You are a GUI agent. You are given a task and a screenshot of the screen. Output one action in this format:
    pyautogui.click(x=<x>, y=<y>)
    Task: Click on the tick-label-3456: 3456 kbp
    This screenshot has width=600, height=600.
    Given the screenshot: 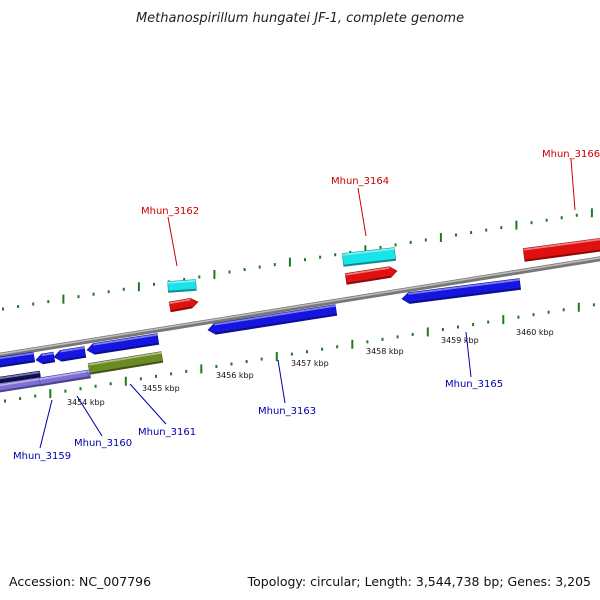 What is the action you would take?
    pyautogui.click(x=235, y=375)
    